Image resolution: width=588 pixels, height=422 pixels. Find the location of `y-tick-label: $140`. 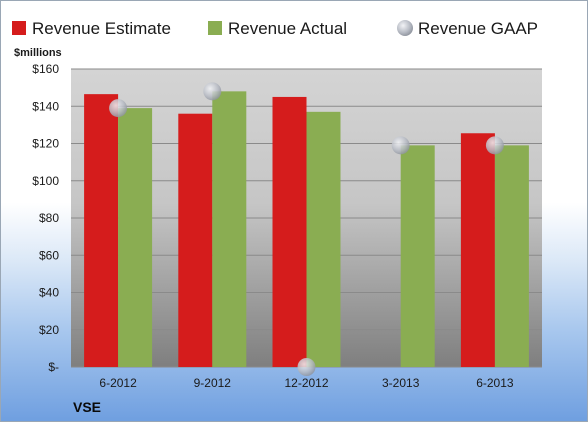

y-tick-label: $140 is located at coordinates (45, 106).